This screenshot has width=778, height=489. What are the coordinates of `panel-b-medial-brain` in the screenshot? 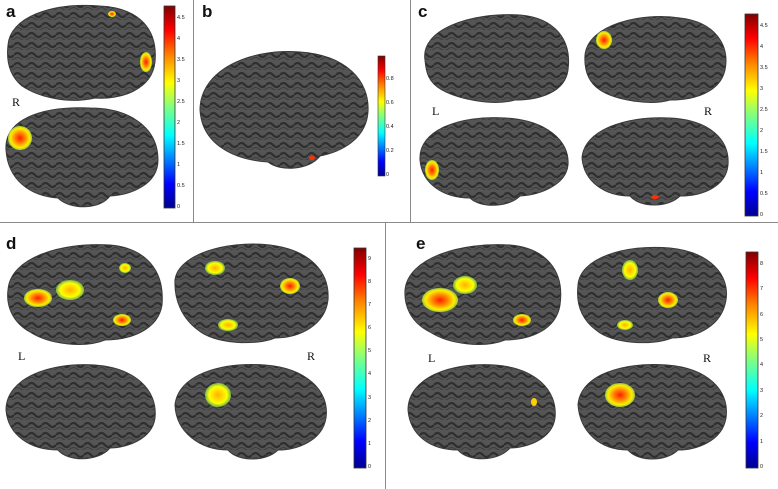 It's located at (284, 110).